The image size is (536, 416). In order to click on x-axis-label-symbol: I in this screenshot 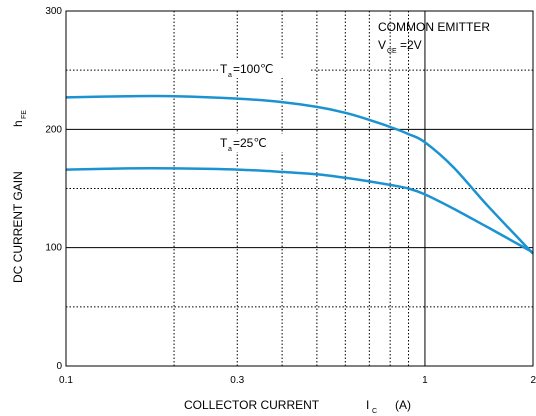, I will do `click(367, 405)`.